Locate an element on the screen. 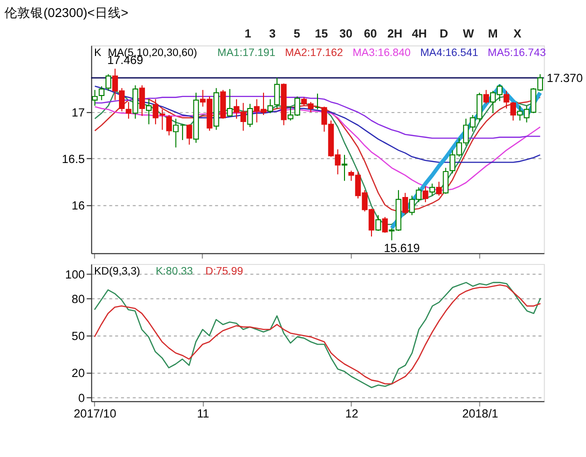  x-tick-label: 12 is located at coordinates (351, 413).